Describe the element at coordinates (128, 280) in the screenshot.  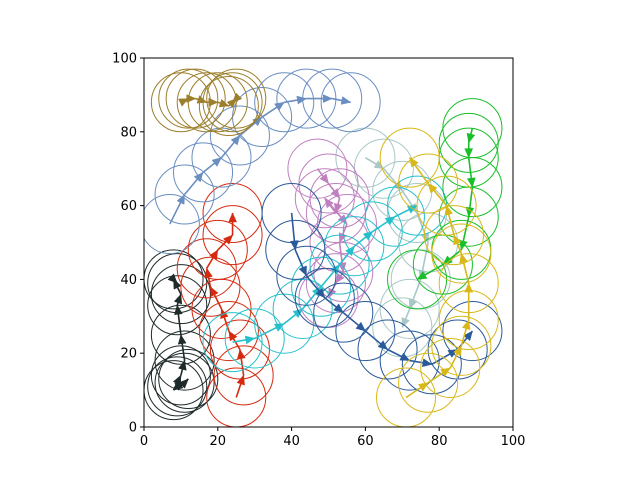
I see `y-tick-label: 40` at that location.